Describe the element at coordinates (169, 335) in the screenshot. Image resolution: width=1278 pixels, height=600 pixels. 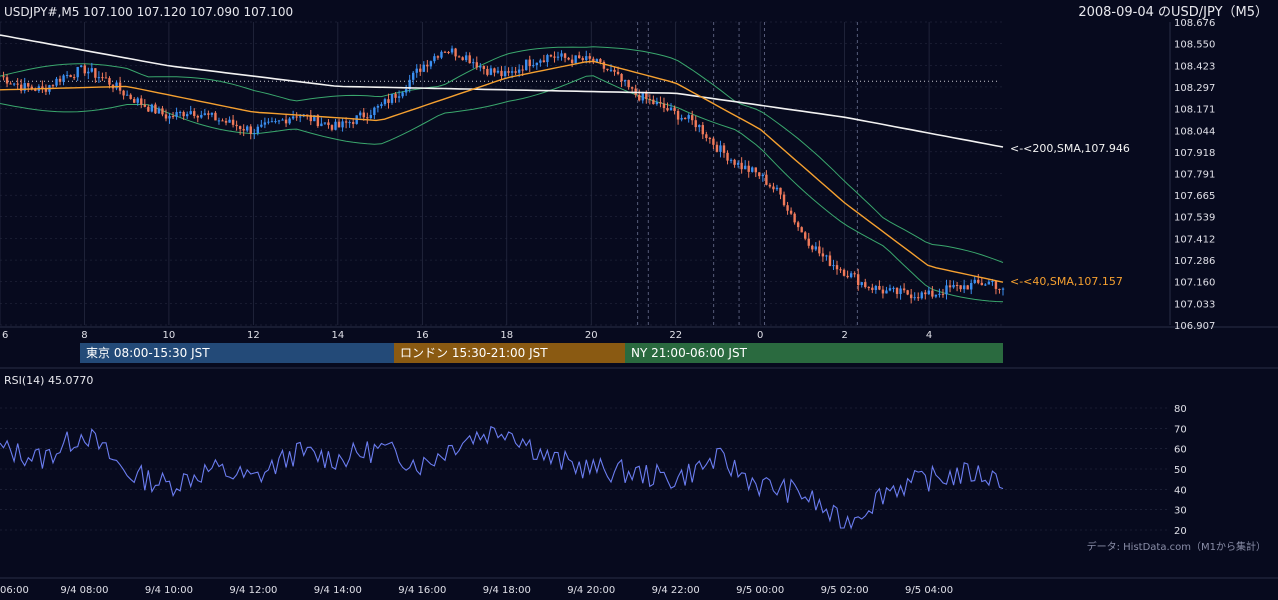
I see `time-tick-label: 10` at that location.